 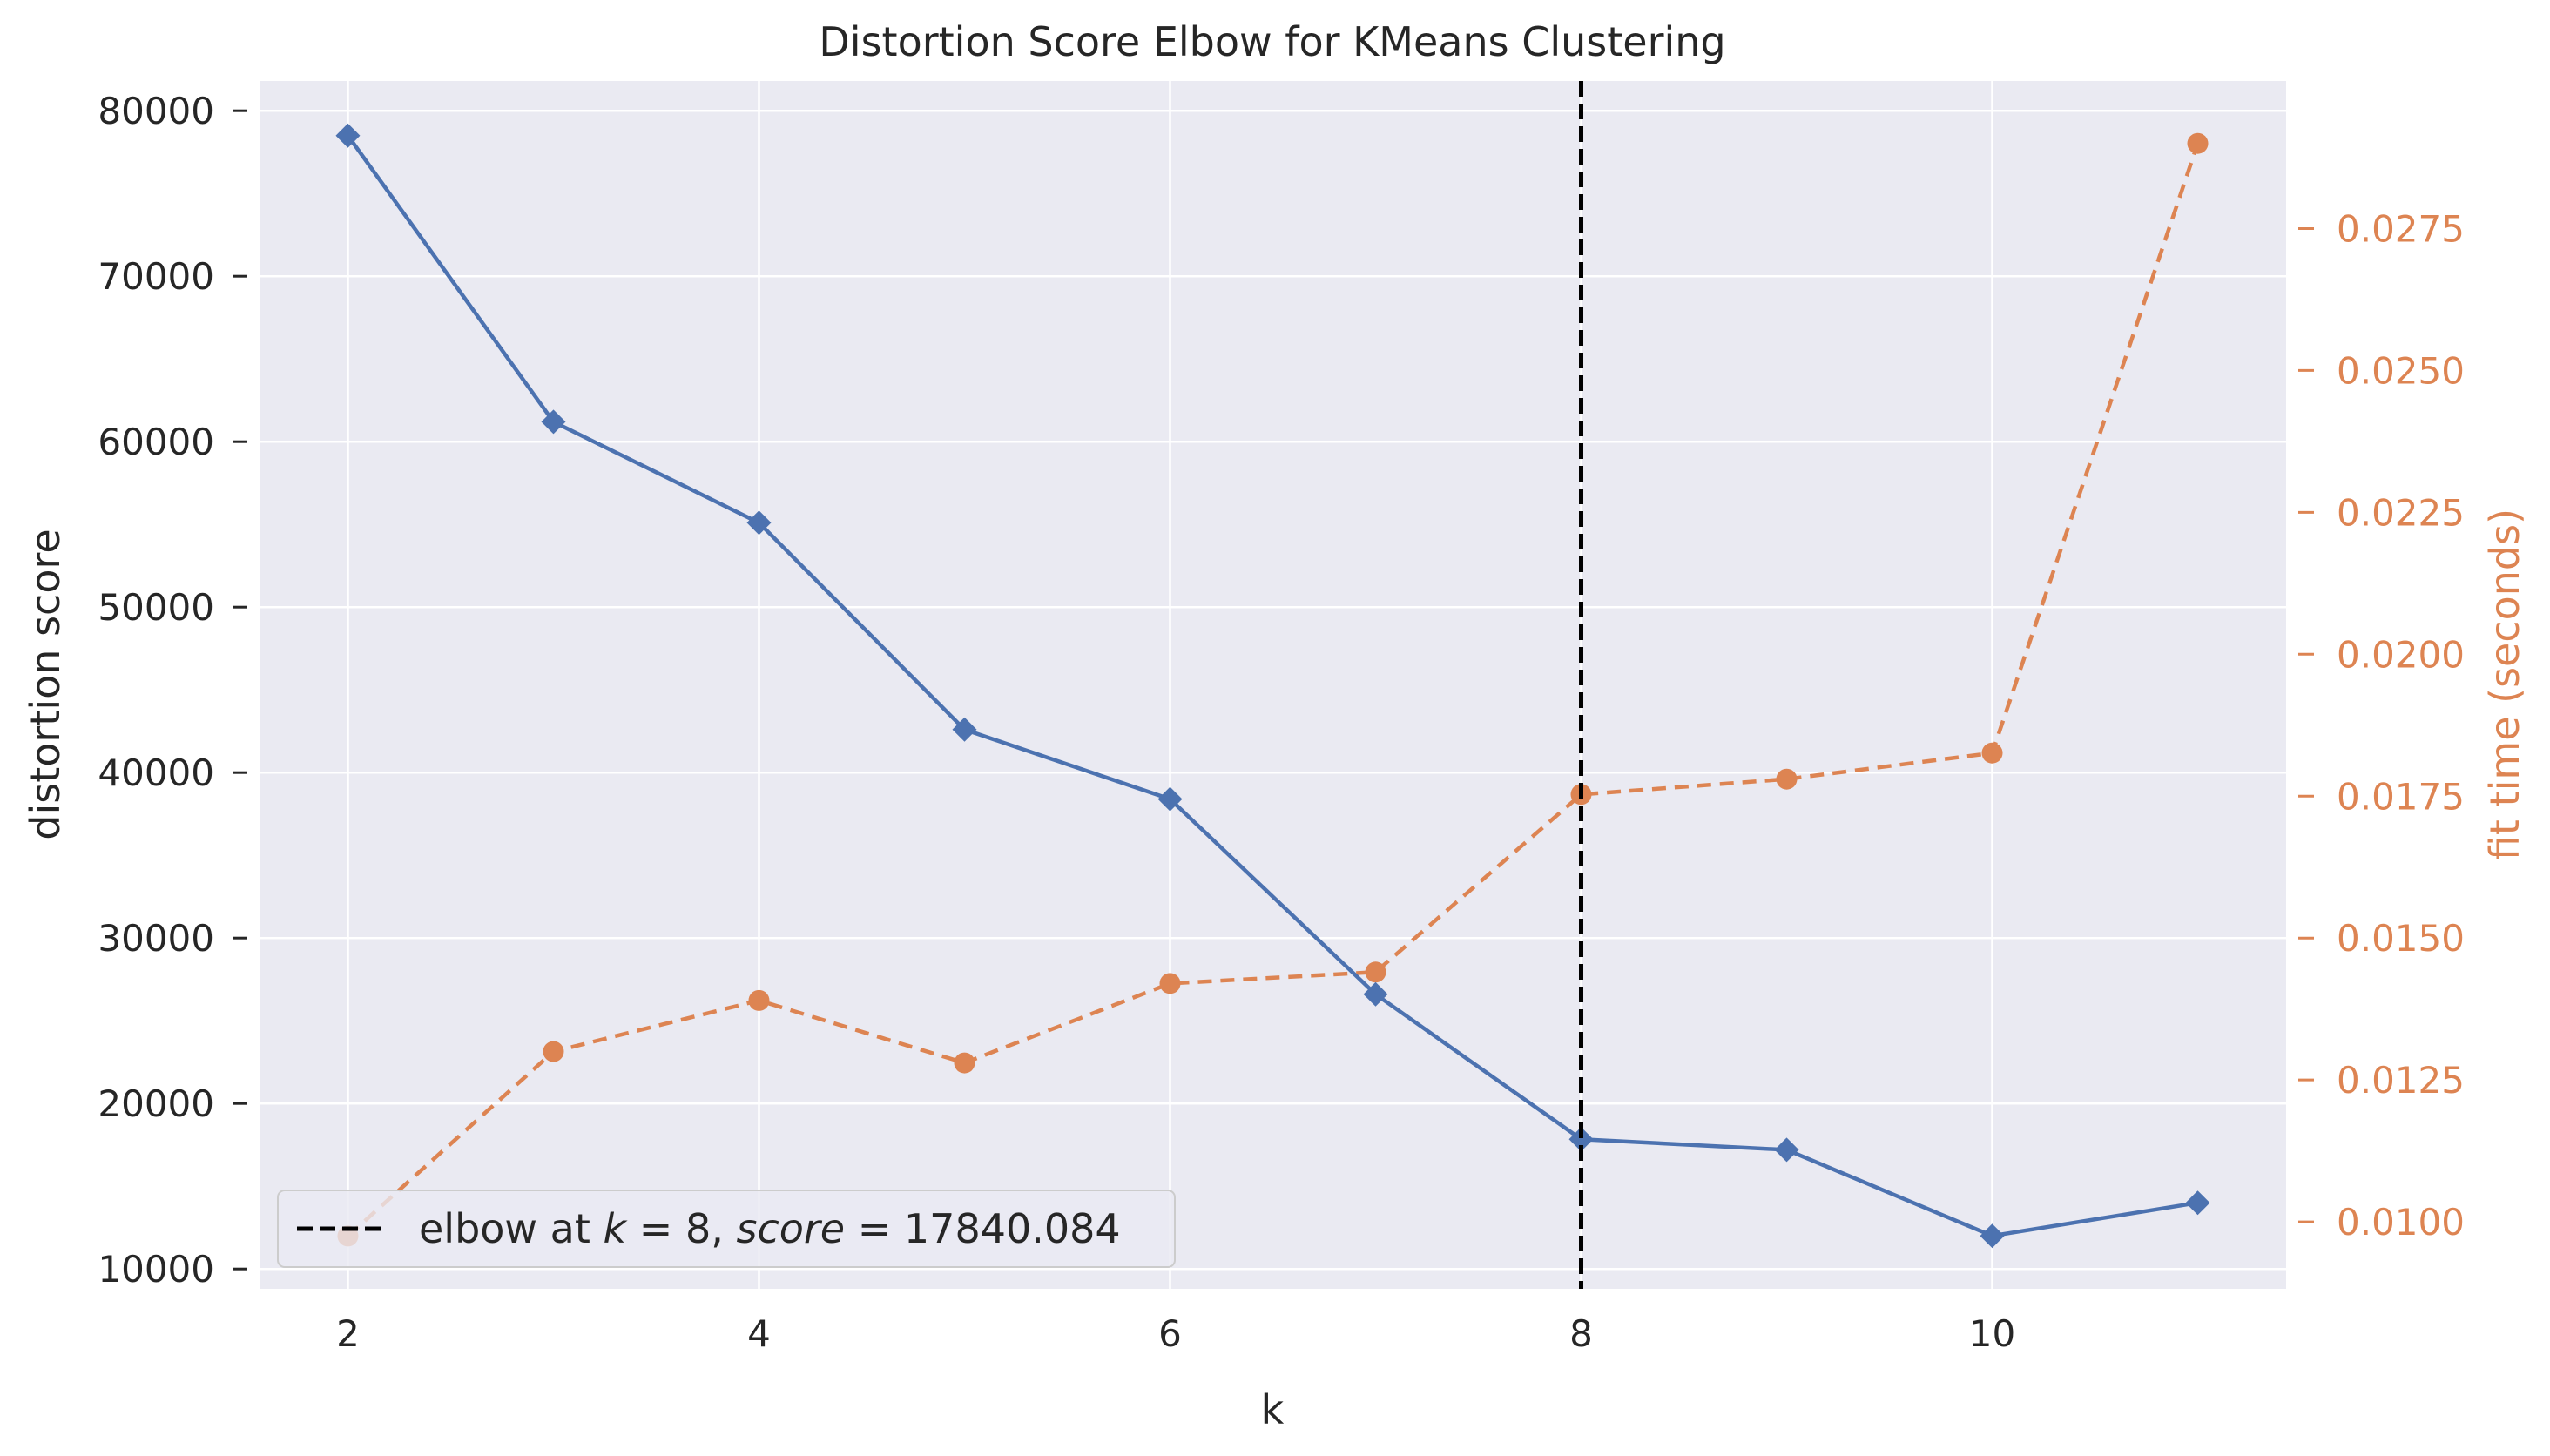 What do you see at coordinates (2401, 512) in the screenshot?
I see `y2-tick-label: 0.0225` at bounding box center [2401, 512].